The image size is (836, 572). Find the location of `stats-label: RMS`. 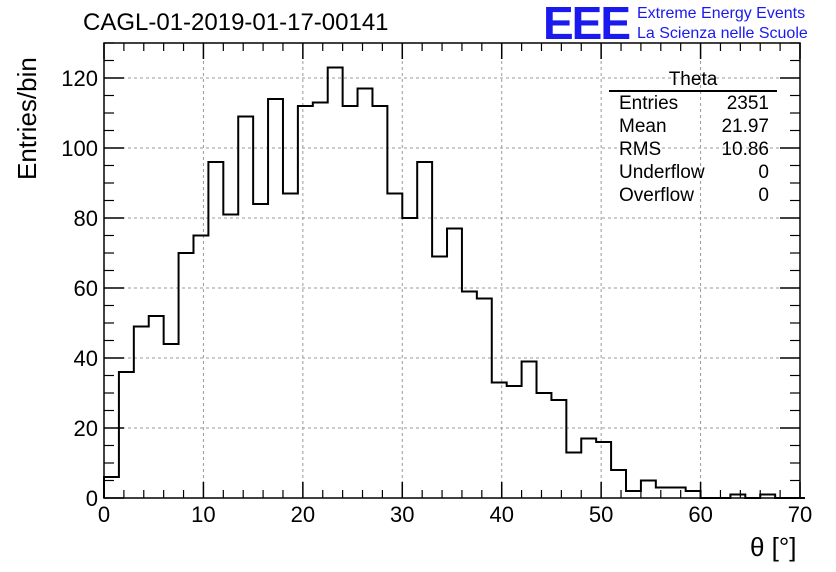

stats-label: RMS is located at coordinates (640, 149).